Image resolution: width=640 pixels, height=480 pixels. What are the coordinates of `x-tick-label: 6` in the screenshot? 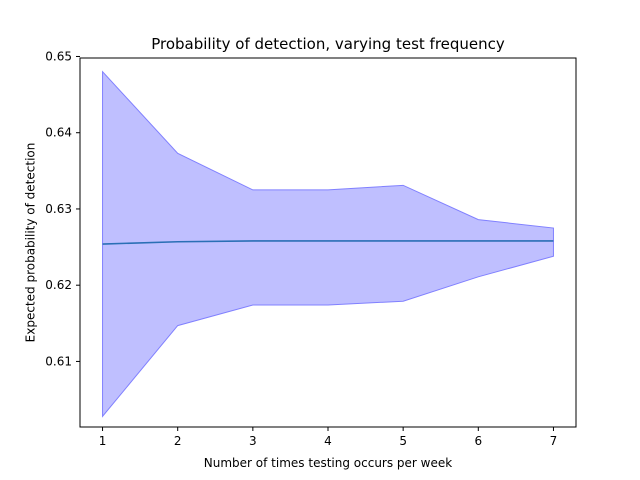 It's located at (478, 441).